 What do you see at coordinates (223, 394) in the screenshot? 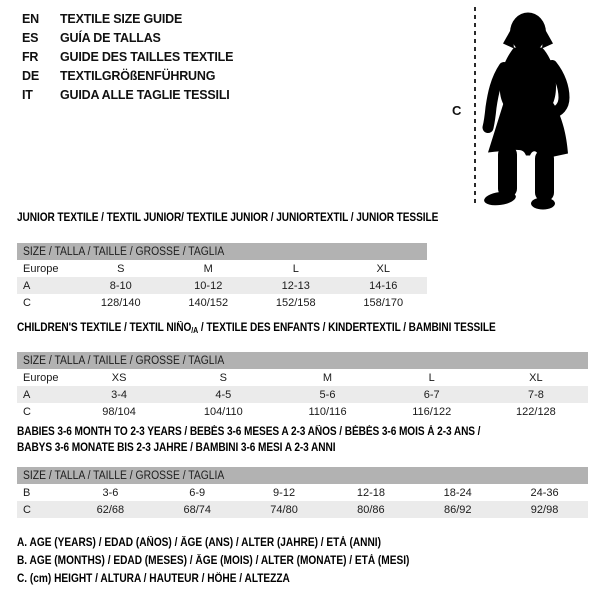
I see `cell: 4-5` at bounding box center [223, 394].